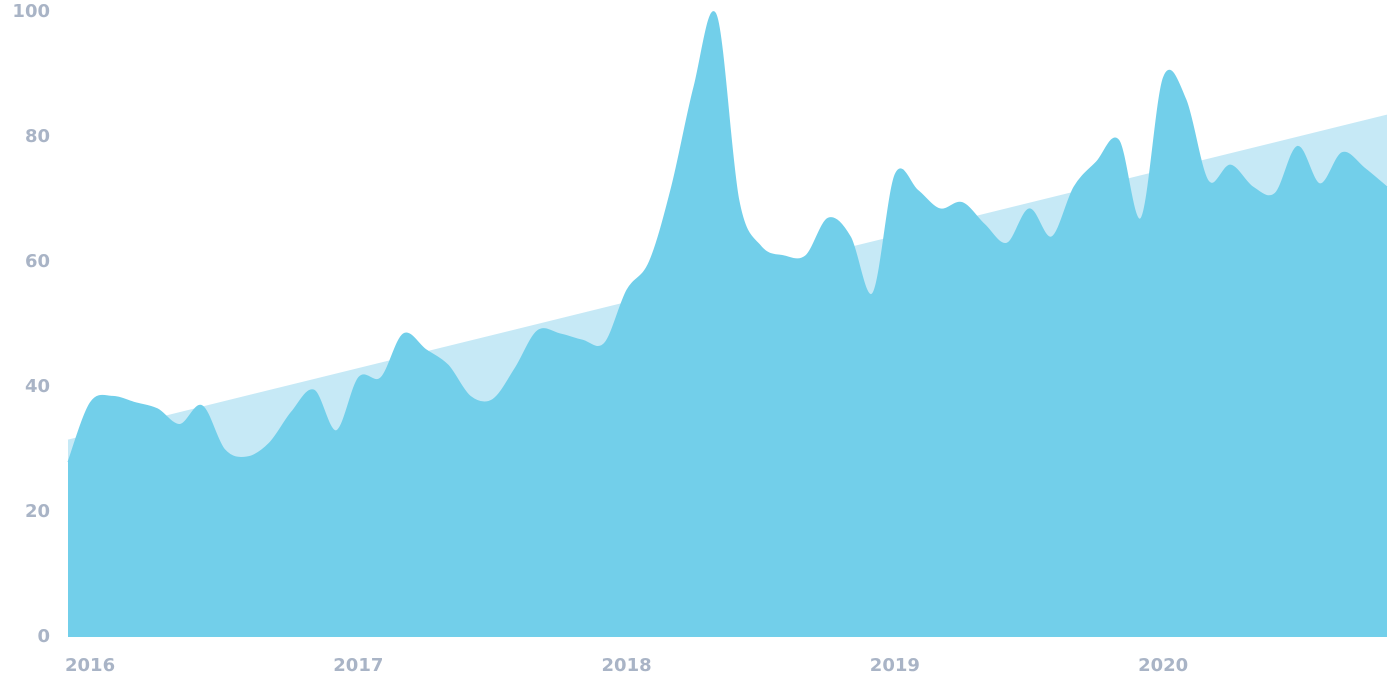  What do you see at coordinates (37, 386) in the screenshot?
I see `y-tick-label: 40` at bounding box center [37, 386].